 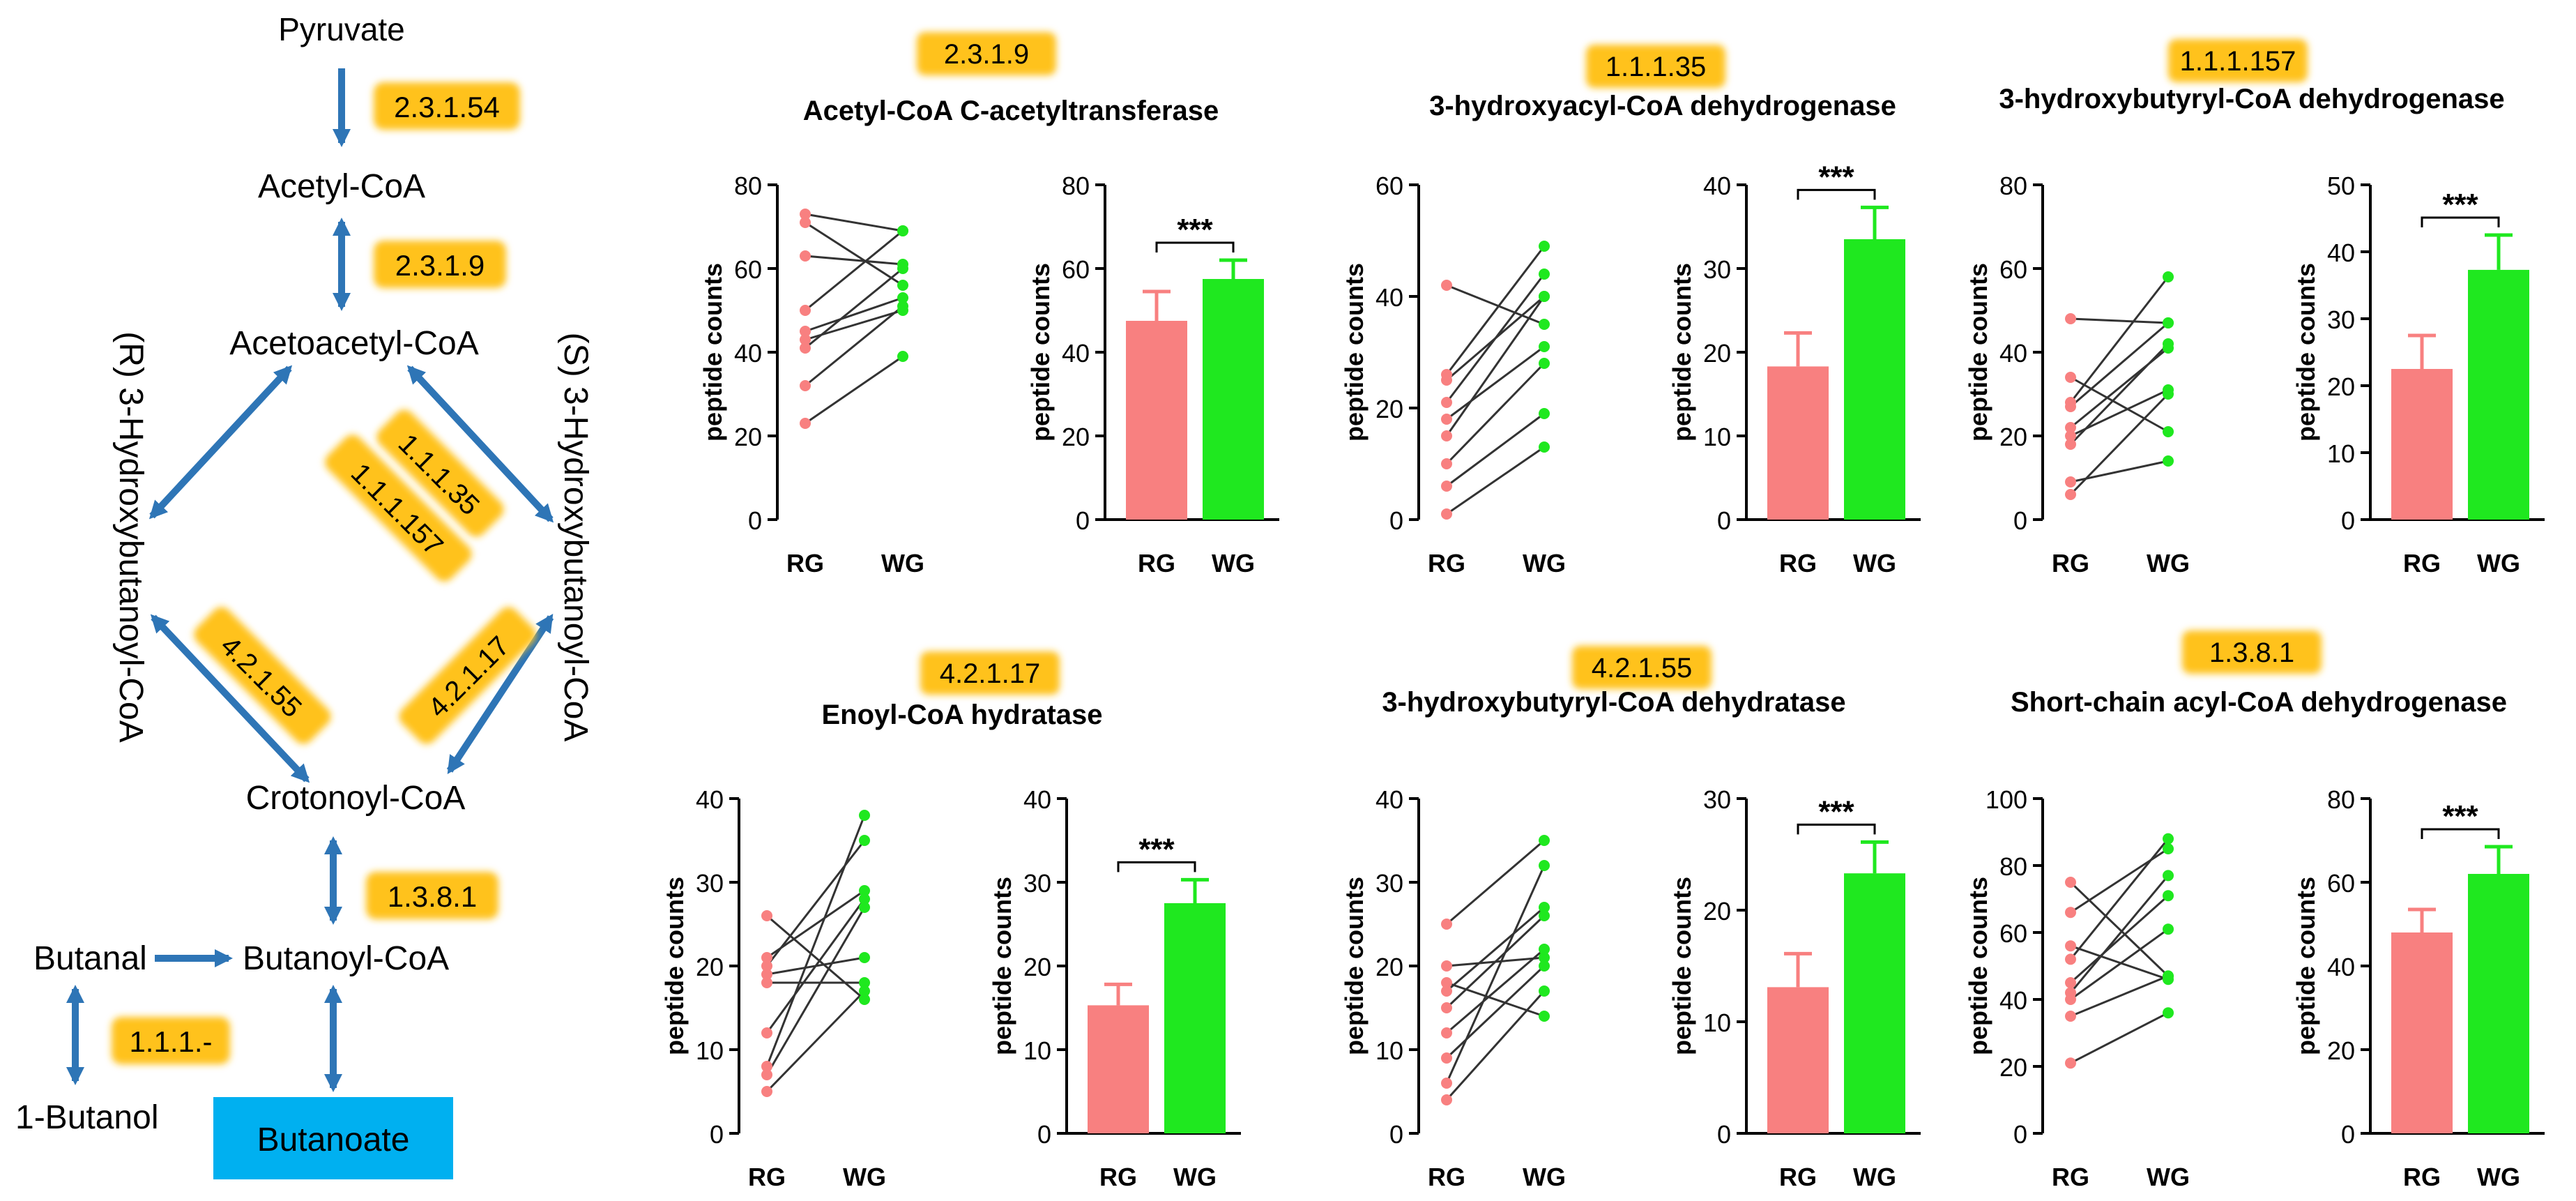 I want to click on significance-bracket, so click(x=1836, y=194).